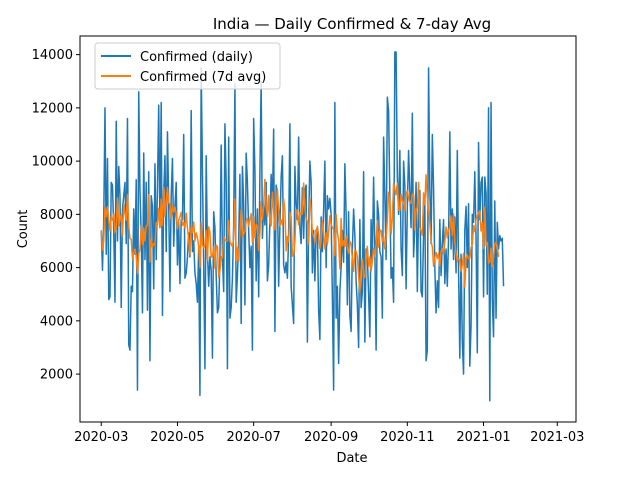 Image resolution: width=640 pixels, height=480 pixels. I want to click on y-axis: 2000 4000 6000 8000 10000 12000 14000, so click(56, 215).